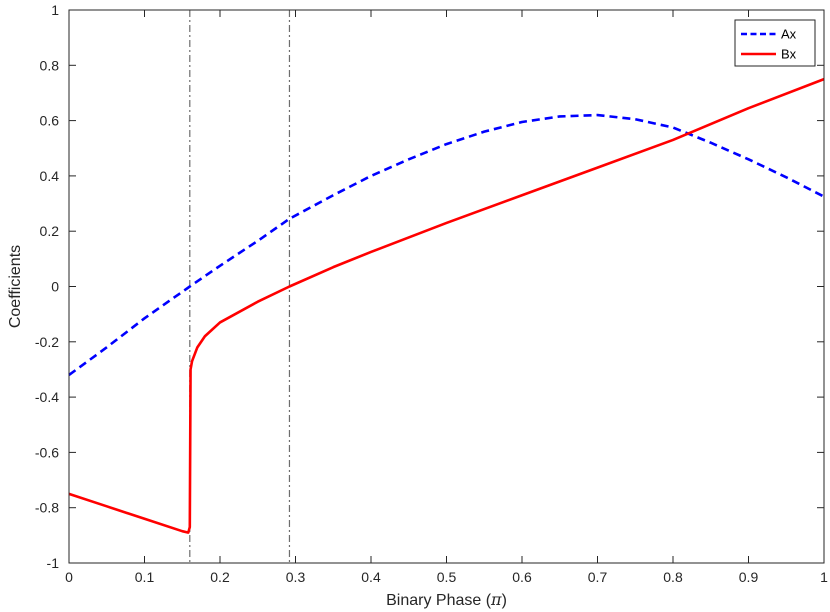  Describe the element at coordinates (50, 231) in the screenshot. I see `y-tick-label: 0.2` at that location.